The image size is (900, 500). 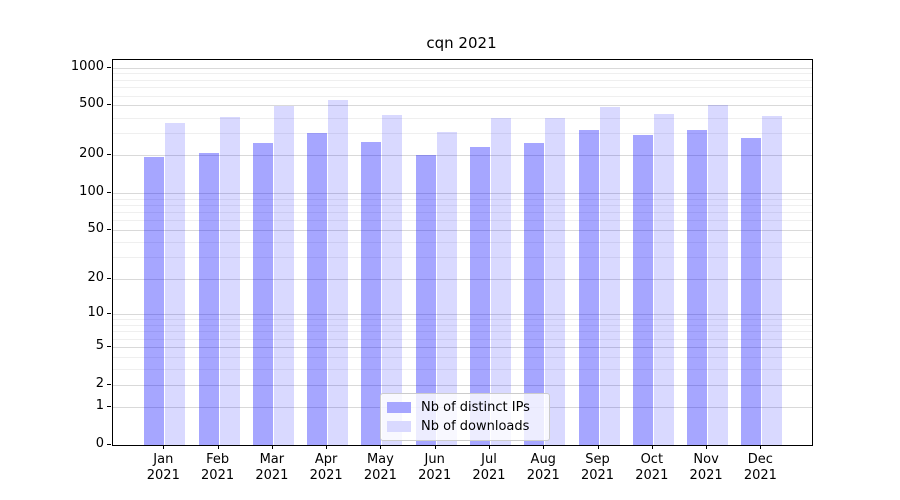 I want to click on bar-ips-sep, so click(x=588, y=287).